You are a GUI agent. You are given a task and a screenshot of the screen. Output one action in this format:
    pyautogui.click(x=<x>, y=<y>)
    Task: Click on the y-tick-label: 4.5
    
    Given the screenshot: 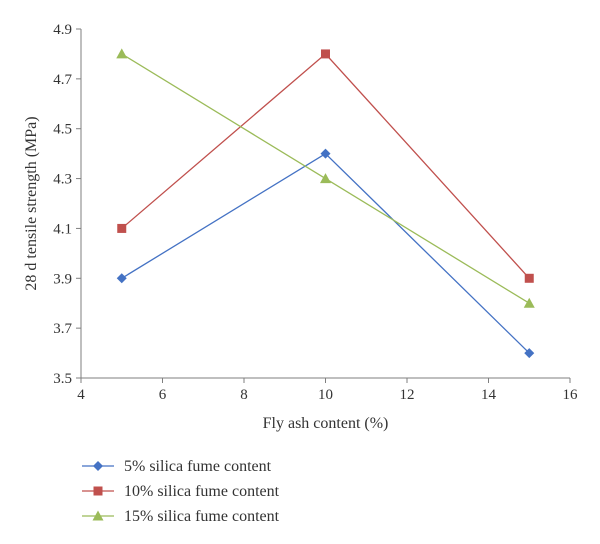 What is the action you would take?
    pyautogui.click(x=62, y=130)
    